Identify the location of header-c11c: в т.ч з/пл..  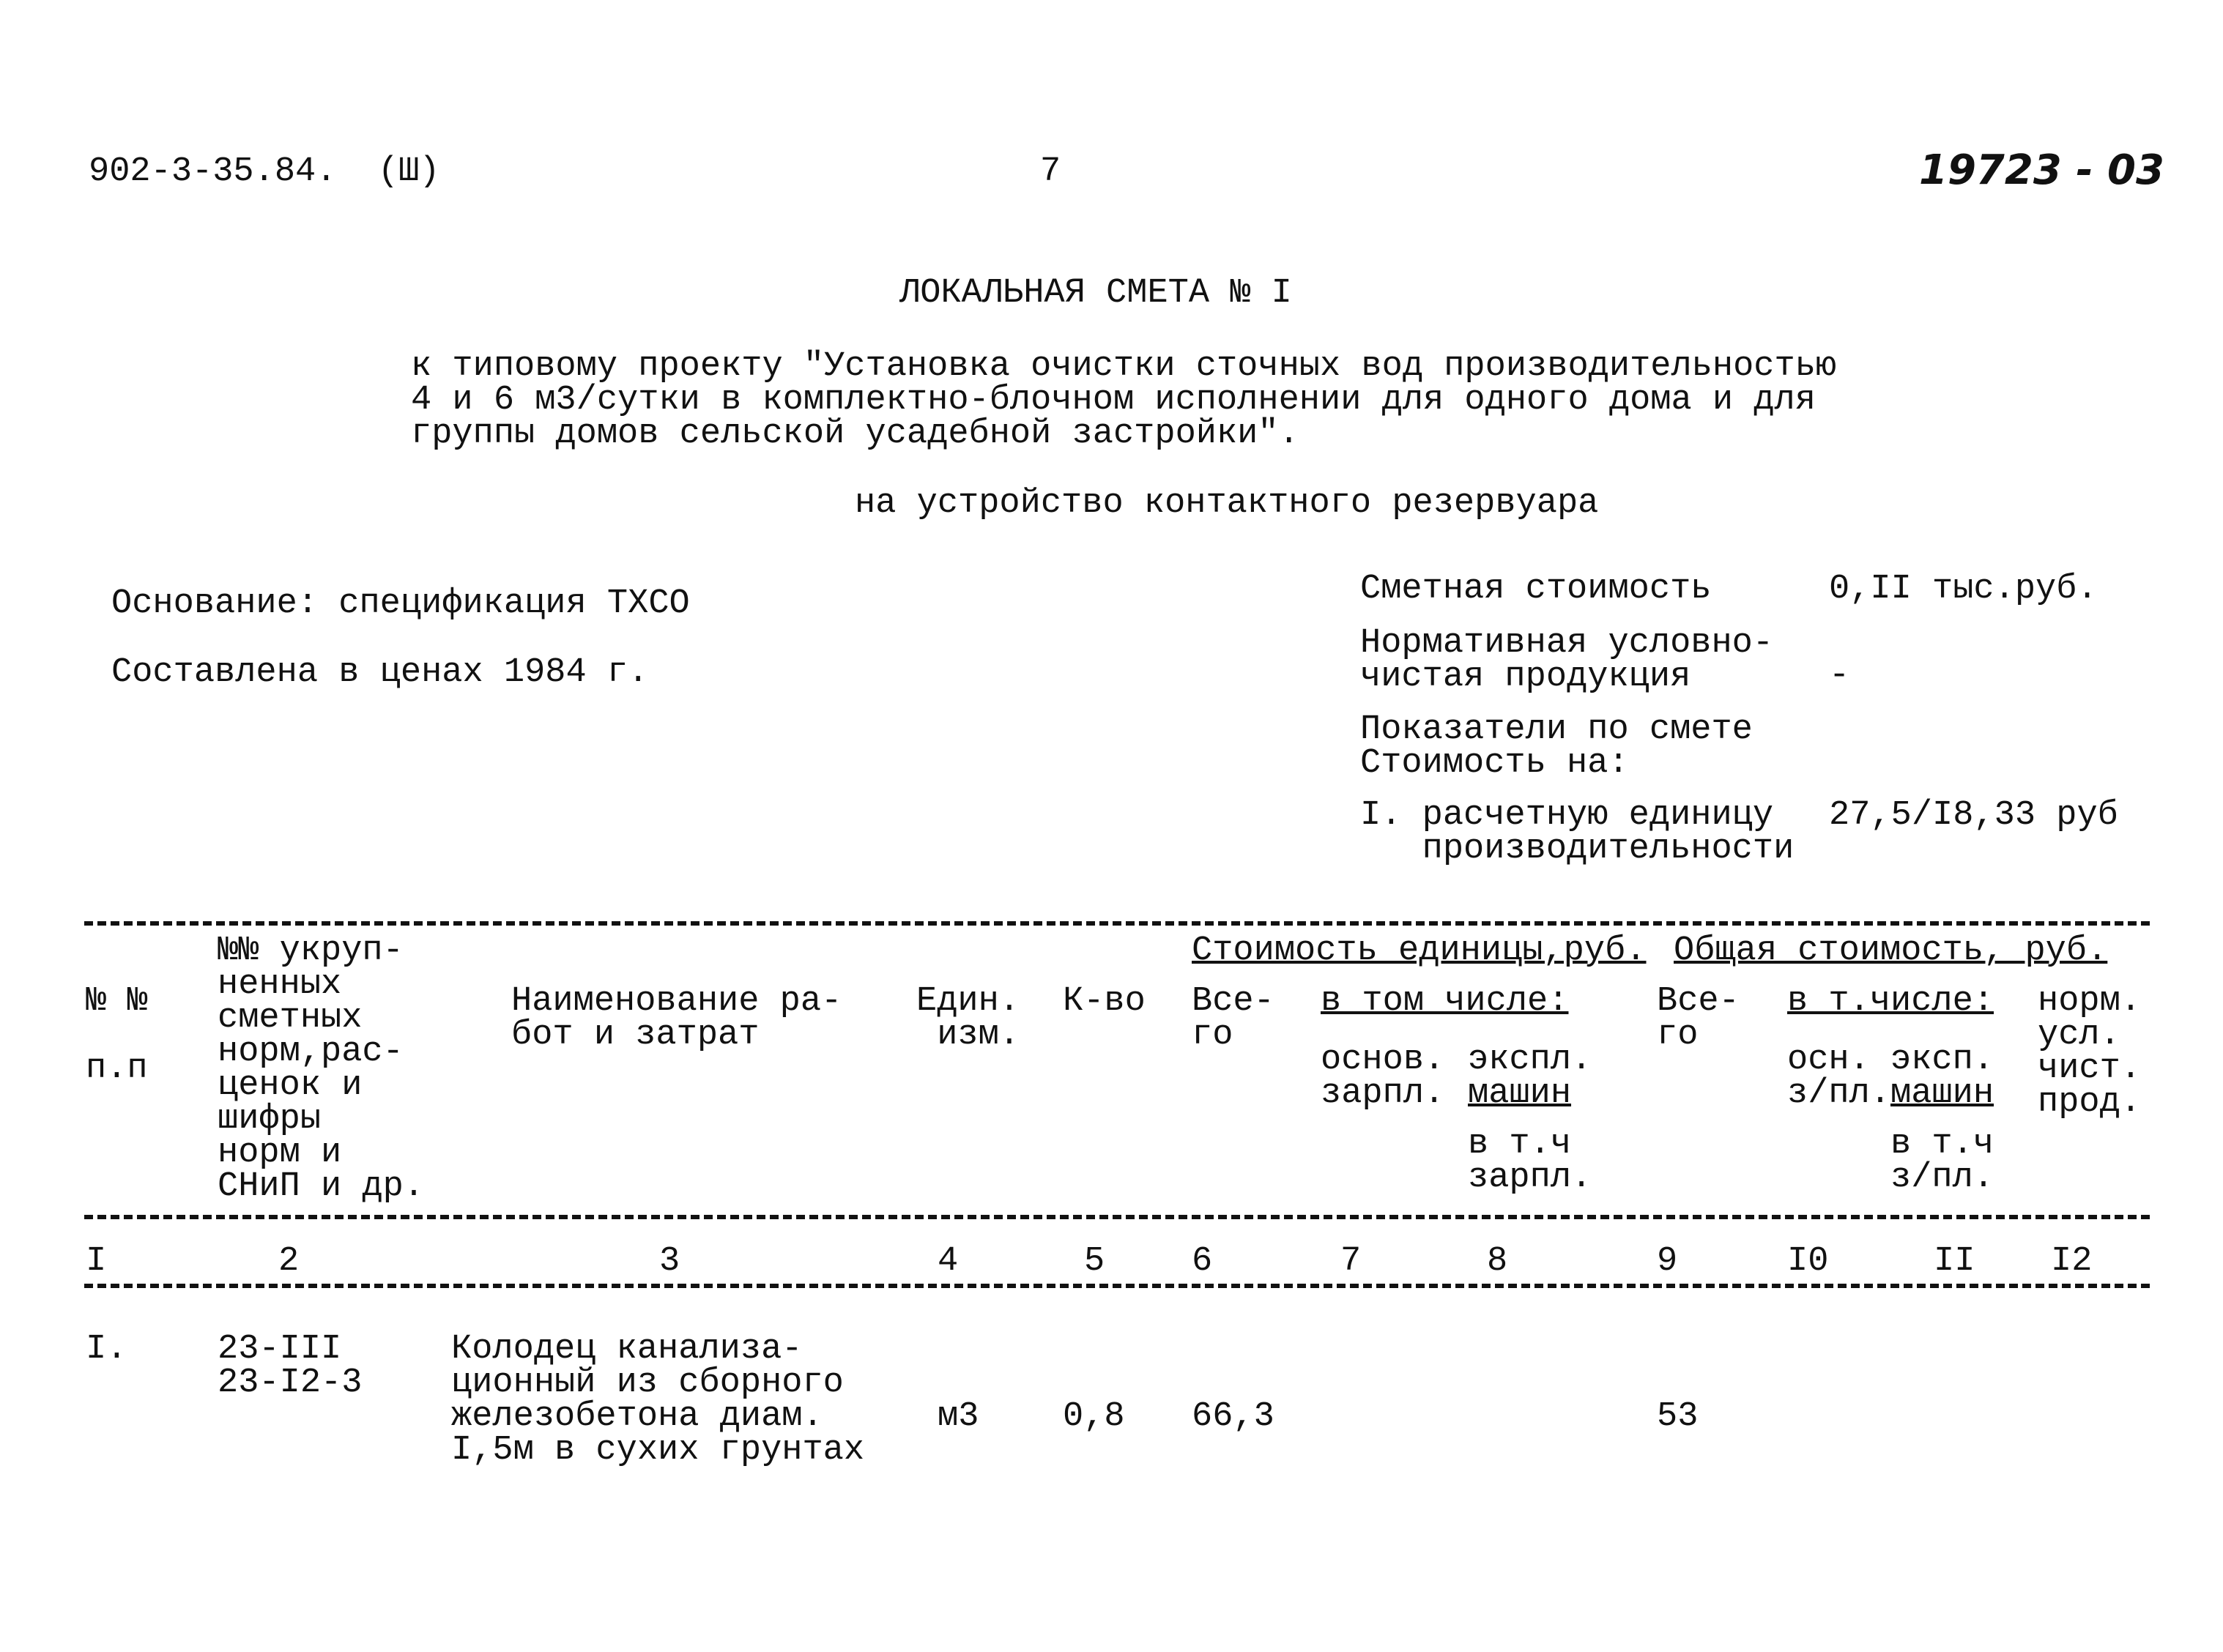
(1942, 1161).